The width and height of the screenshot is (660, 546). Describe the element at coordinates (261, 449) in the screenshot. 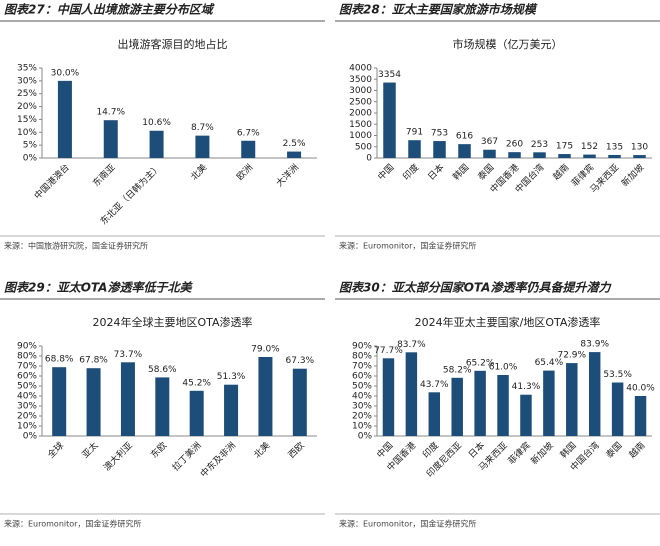

I see `x-tick-label: 北美` at that location.